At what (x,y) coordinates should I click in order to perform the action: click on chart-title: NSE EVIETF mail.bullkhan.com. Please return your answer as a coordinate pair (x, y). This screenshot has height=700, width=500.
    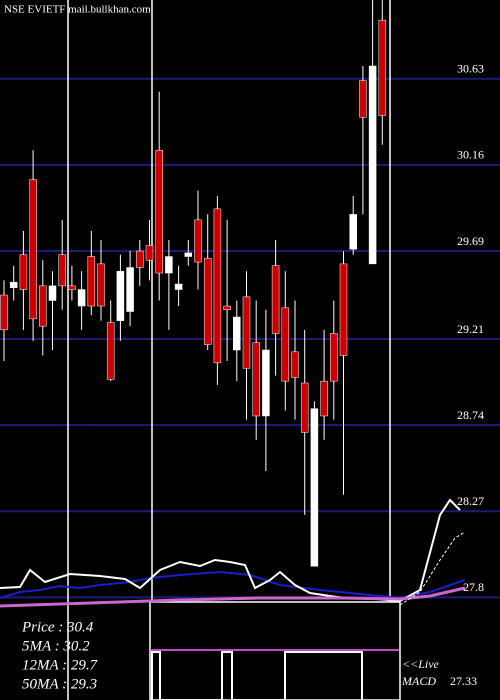
    Looking at the image, I should click on (77, 10).